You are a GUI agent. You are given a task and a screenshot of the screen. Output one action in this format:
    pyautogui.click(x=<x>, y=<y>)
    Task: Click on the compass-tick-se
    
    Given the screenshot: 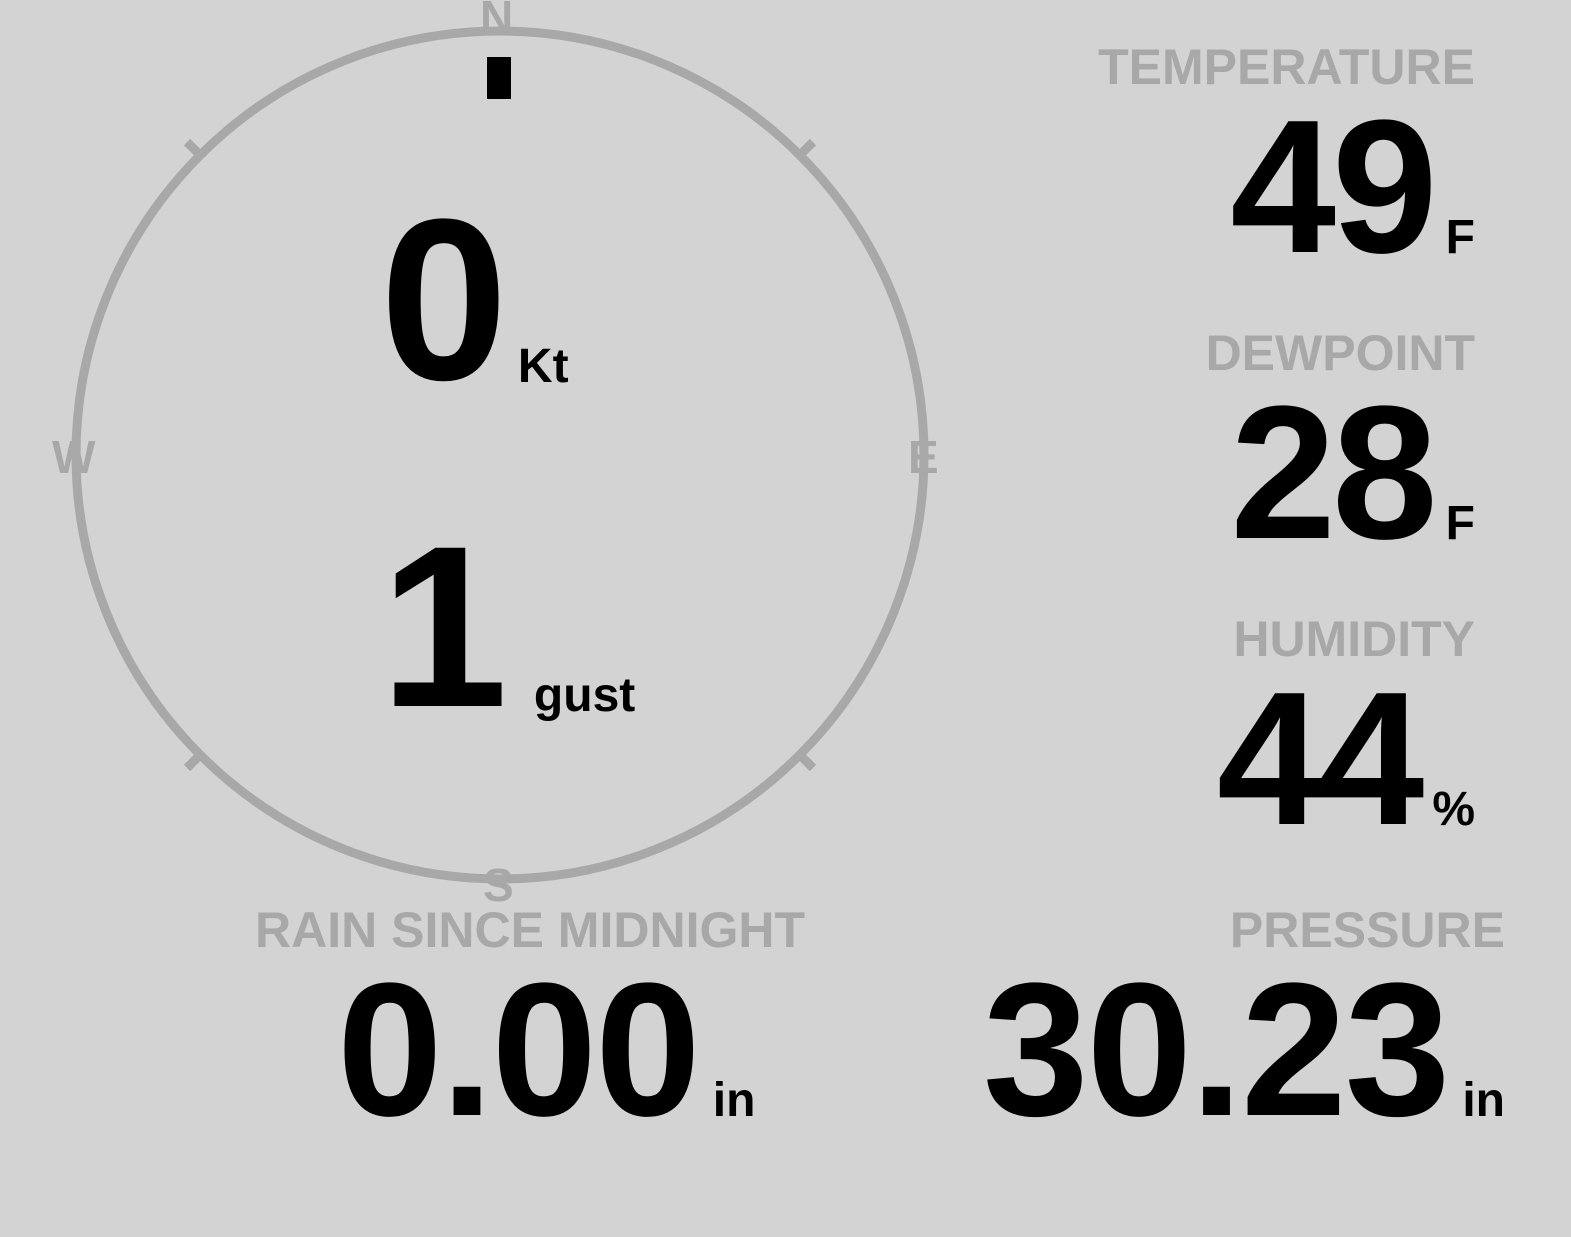 What is the action you would take?
    pyautogui.click(x=807, y=762)
    